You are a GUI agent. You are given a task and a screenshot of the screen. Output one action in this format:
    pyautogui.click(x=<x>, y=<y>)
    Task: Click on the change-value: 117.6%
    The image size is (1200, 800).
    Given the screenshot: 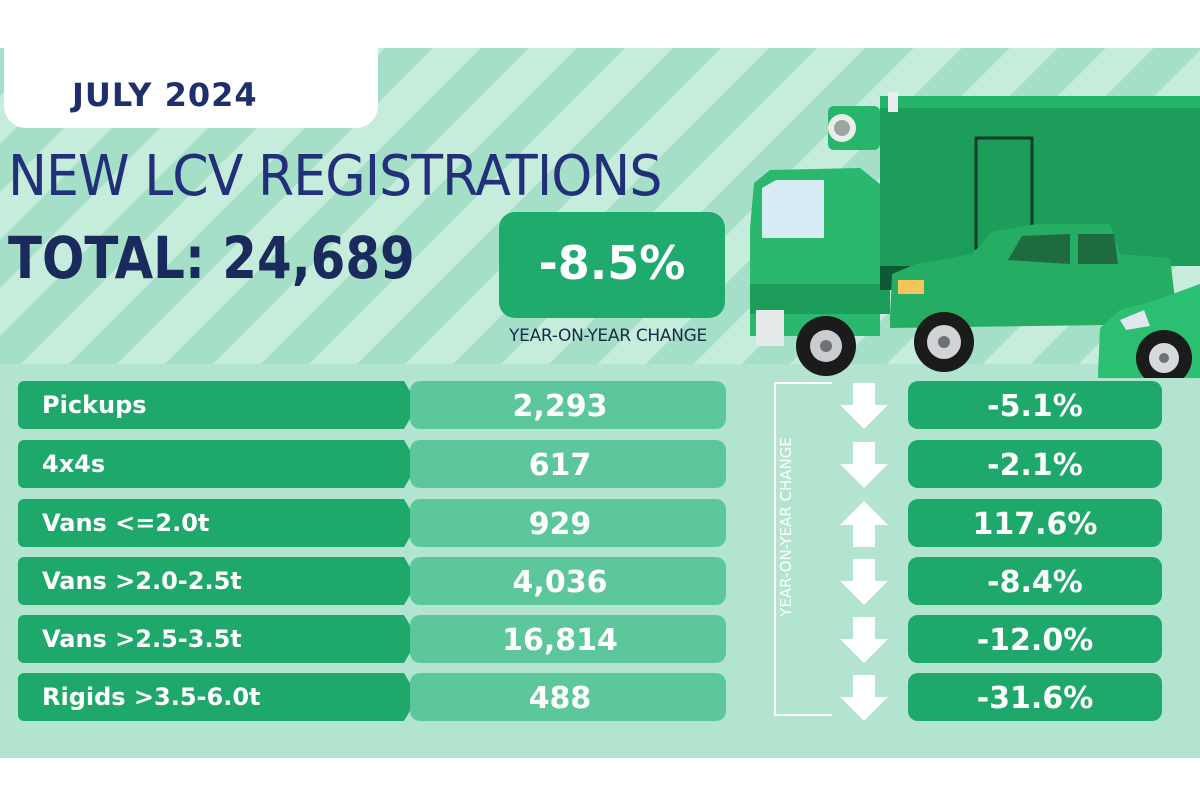 What is the action you would take?
    pyautogui.click(x=1035, y=524)
    